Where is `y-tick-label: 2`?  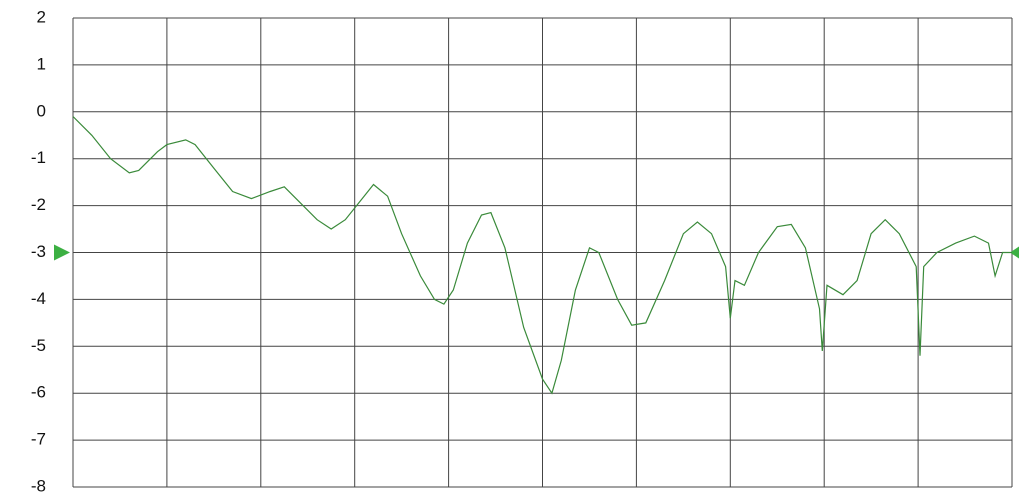 y-tick-label: 2 is located at coordinates (41, 16).